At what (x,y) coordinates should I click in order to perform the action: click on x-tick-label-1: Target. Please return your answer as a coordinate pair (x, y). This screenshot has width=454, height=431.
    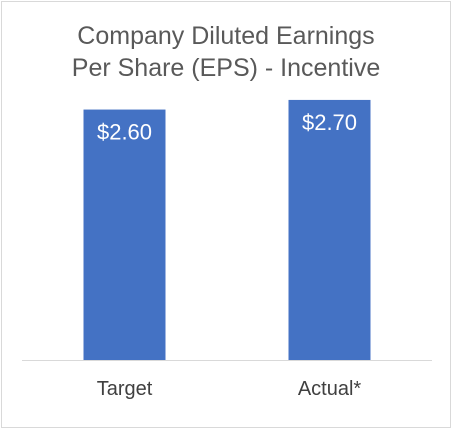
    Looking at the image, I should click on (125, 389).